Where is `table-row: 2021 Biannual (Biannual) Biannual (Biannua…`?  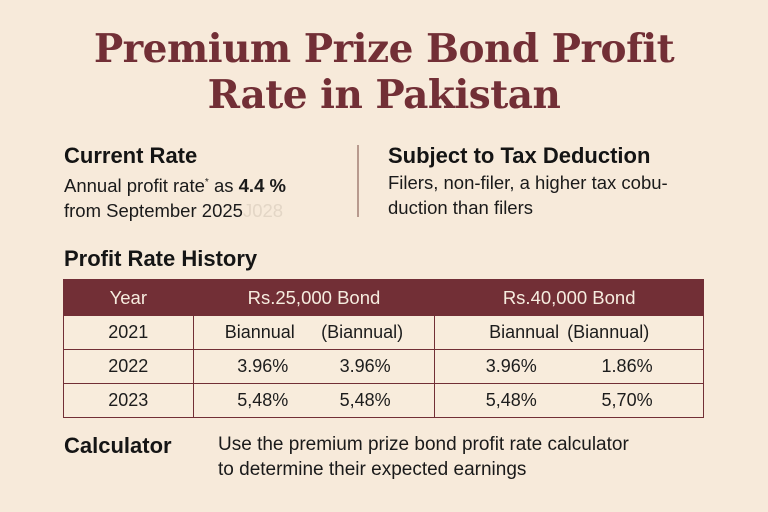 table-row: 2021 Biannual (Biannual) Biannual (Biannua… is located at coordinates (383, 332).